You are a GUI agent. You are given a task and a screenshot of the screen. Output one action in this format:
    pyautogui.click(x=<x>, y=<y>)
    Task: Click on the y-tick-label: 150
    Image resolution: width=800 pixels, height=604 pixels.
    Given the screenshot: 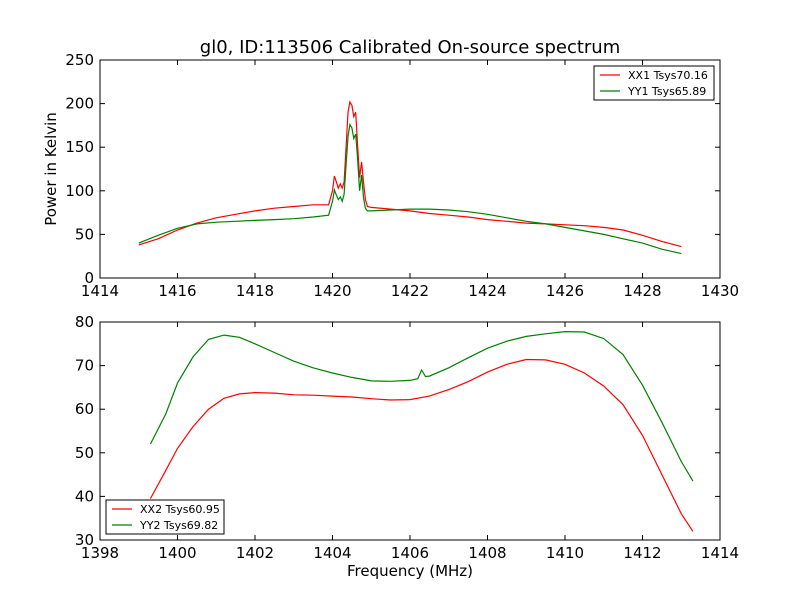 What is the action you would take?
    pyautogui.click(x=79, y=147)
    